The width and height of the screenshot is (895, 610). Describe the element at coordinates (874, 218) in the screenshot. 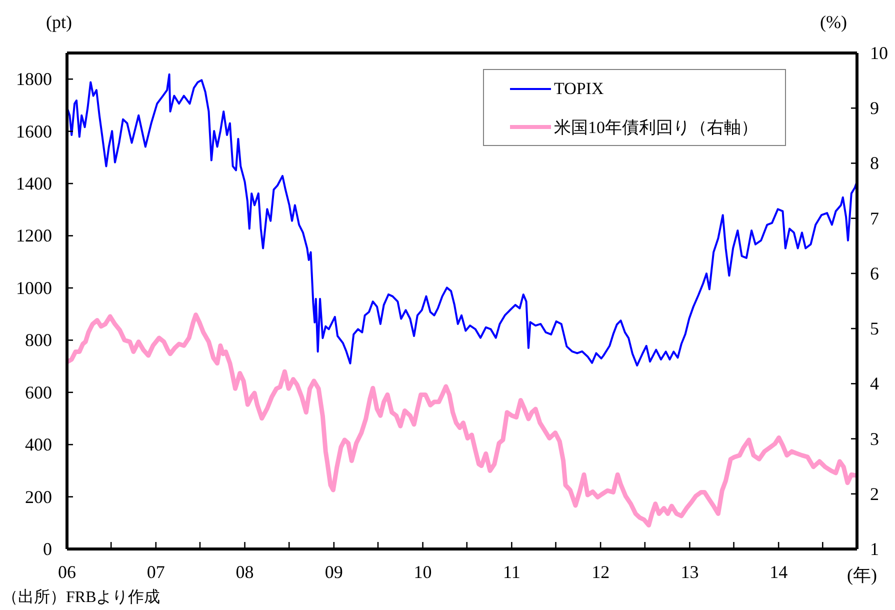

I see `y2-tick-label: 7` at that location.